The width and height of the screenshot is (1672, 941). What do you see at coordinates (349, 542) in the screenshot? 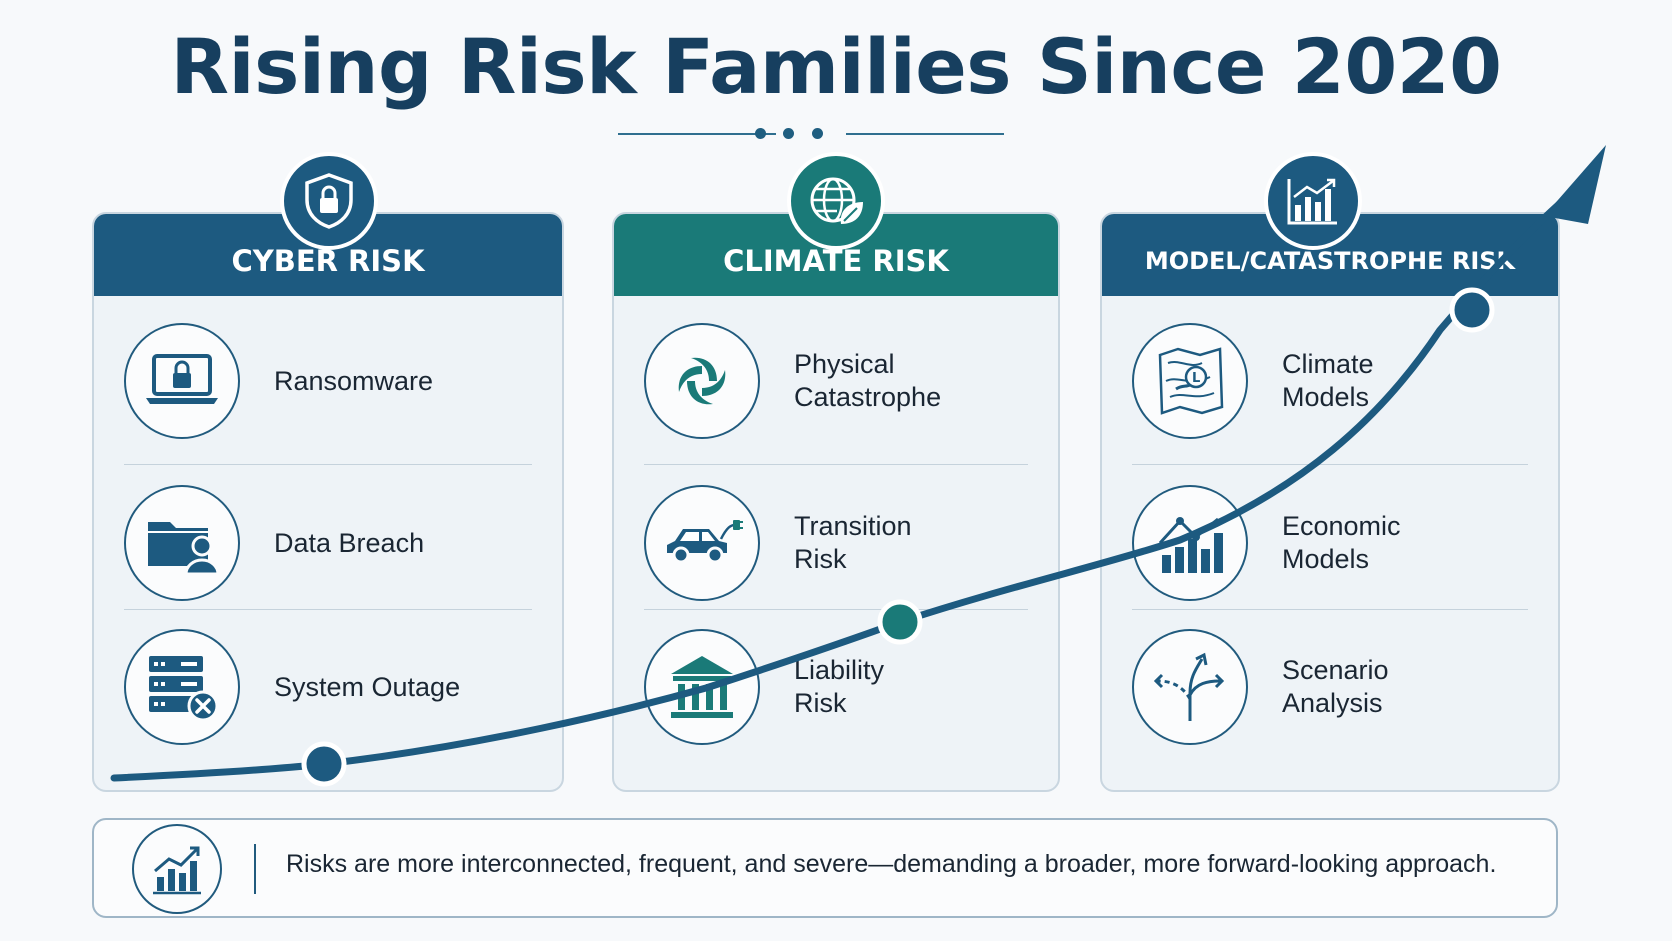
I see `item-label: Data Breach` at bounding box center [349, 542].